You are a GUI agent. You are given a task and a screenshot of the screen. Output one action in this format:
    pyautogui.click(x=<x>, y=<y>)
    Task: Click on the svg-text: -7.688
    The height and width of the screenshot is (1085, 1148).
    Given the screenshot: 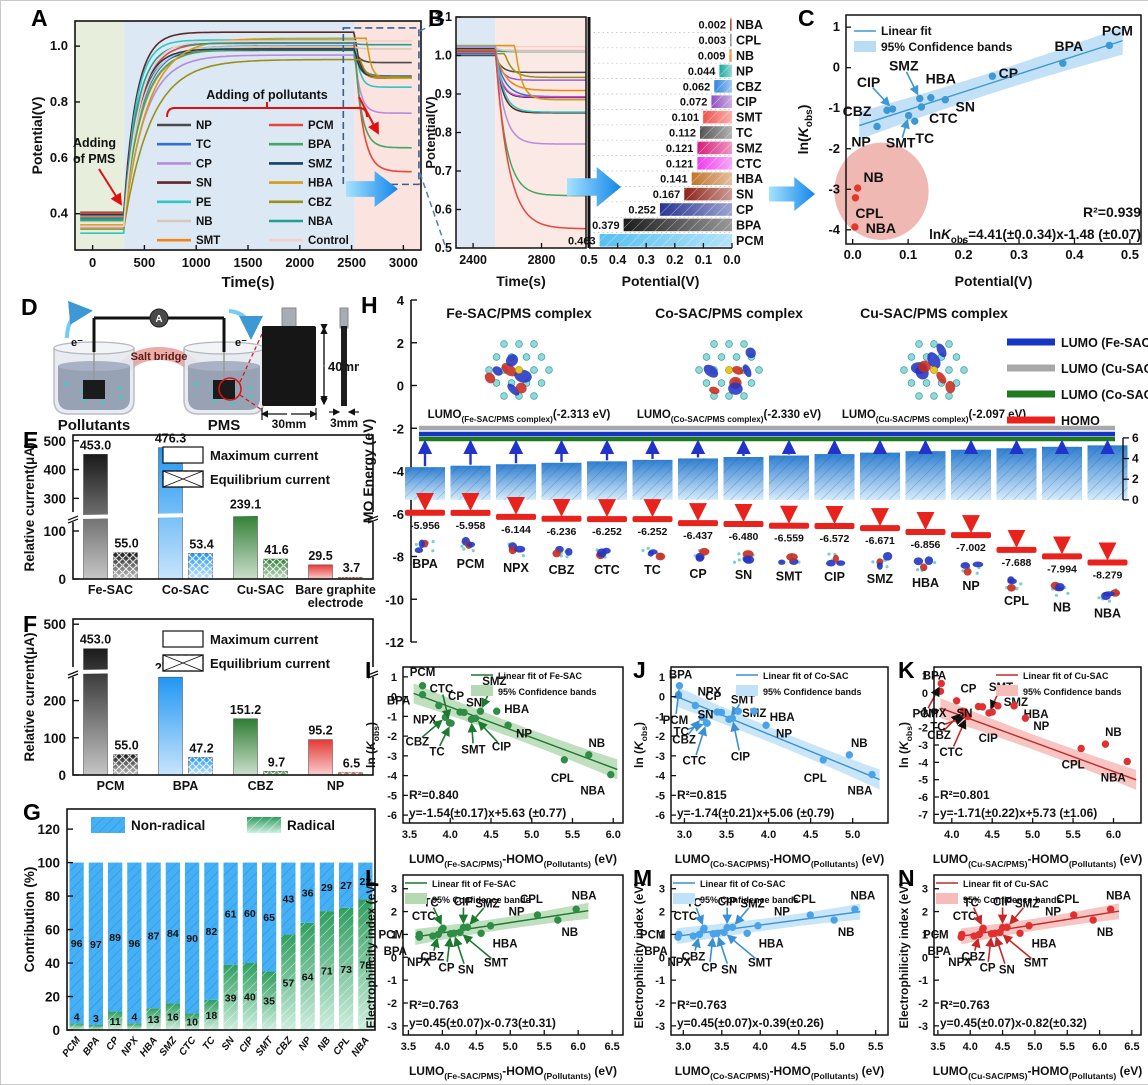 What is the action you would take?
    pyautogui.click(x=1017, y=563)
    